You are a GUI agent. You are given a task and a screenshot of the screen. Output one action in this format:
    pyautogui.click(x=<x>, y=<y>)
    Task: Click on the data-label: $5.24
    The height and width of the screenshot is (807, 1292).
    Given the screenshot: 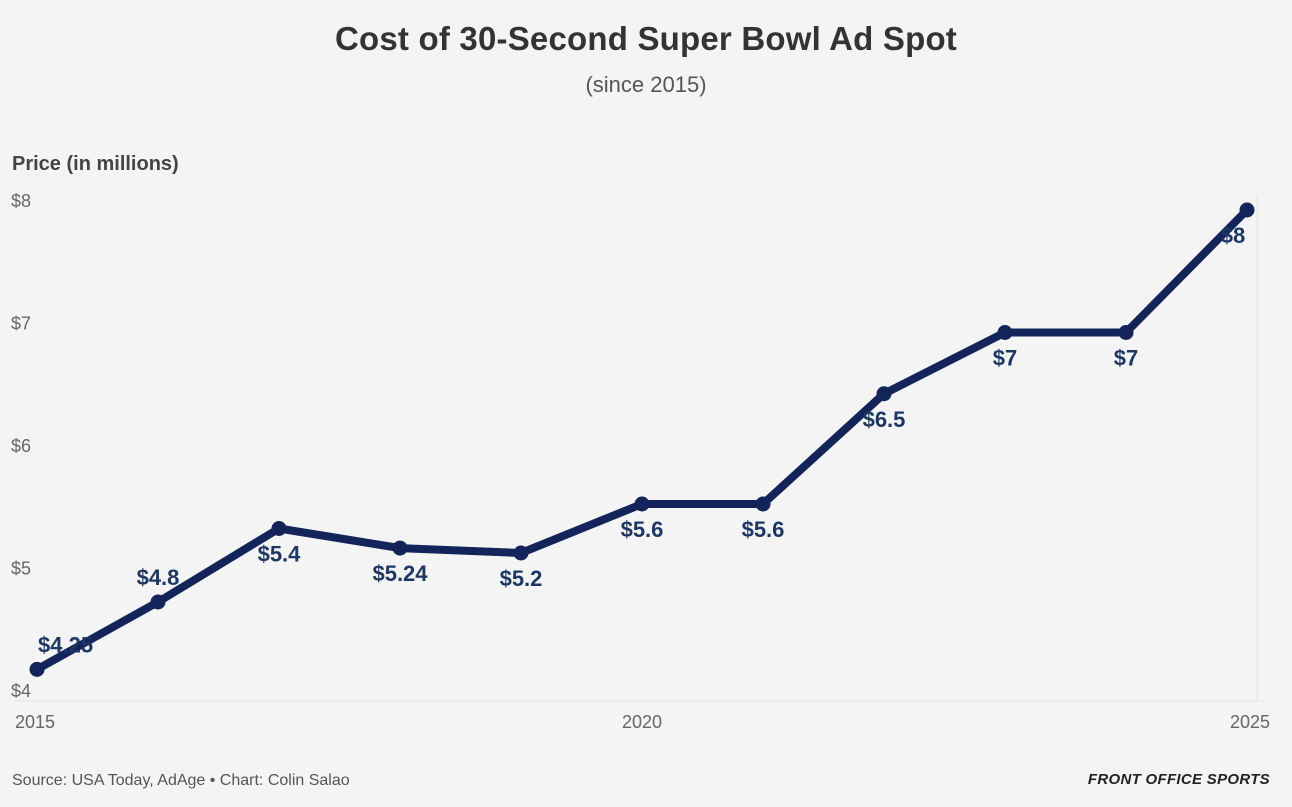 What is the action you would take?
    pyautogui.click(x=400, y=573)
    